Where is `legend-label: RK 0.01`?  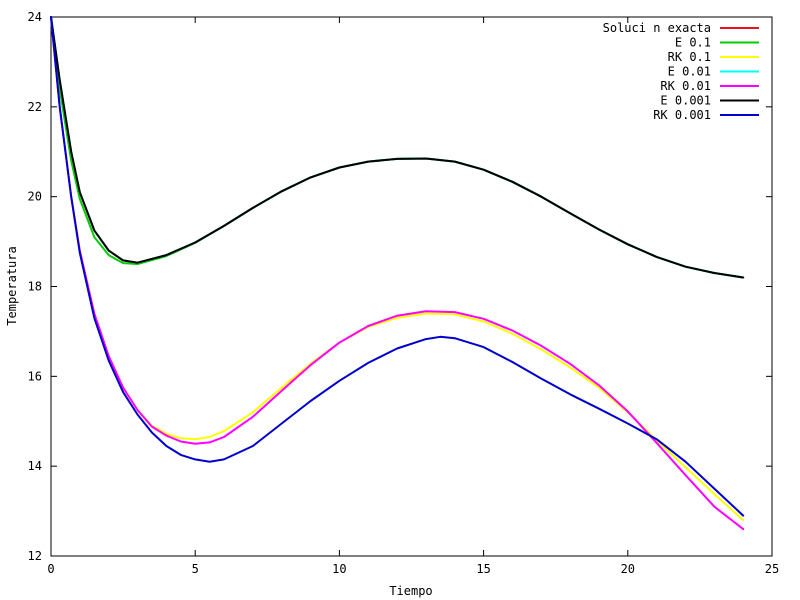 legend-label: RK 0.01 is located at coordinates (685, 86).